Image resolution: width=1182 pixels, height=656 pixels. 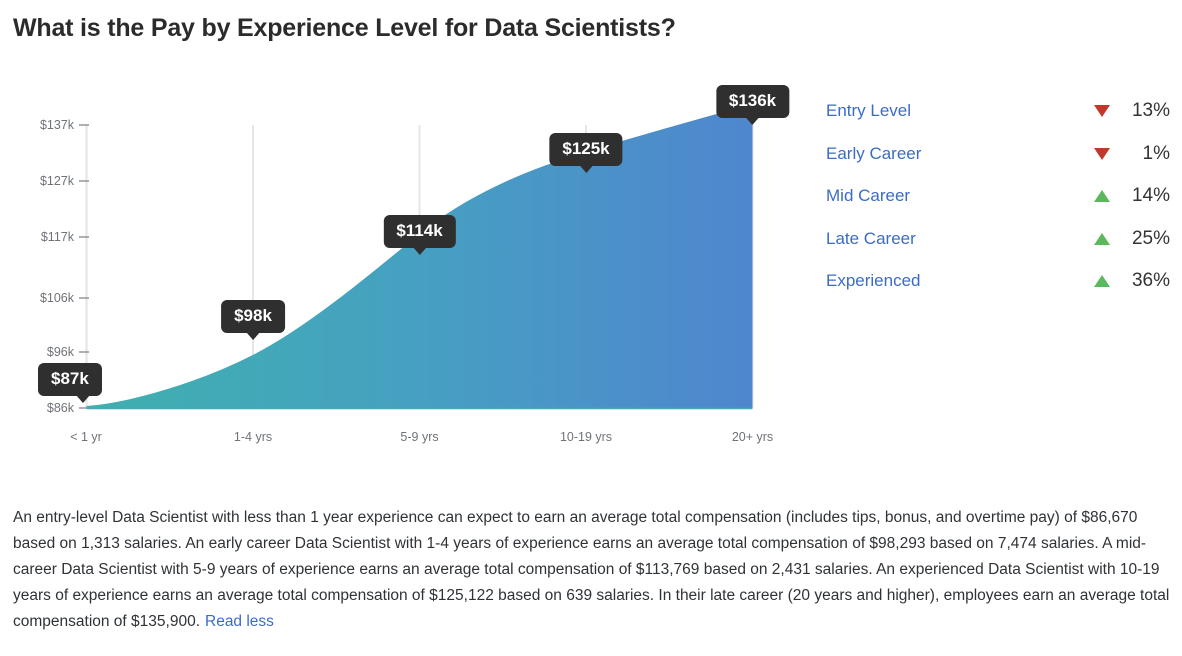 I want to click on legend-label-late-career: Late Career, so click(x=871, y=238).